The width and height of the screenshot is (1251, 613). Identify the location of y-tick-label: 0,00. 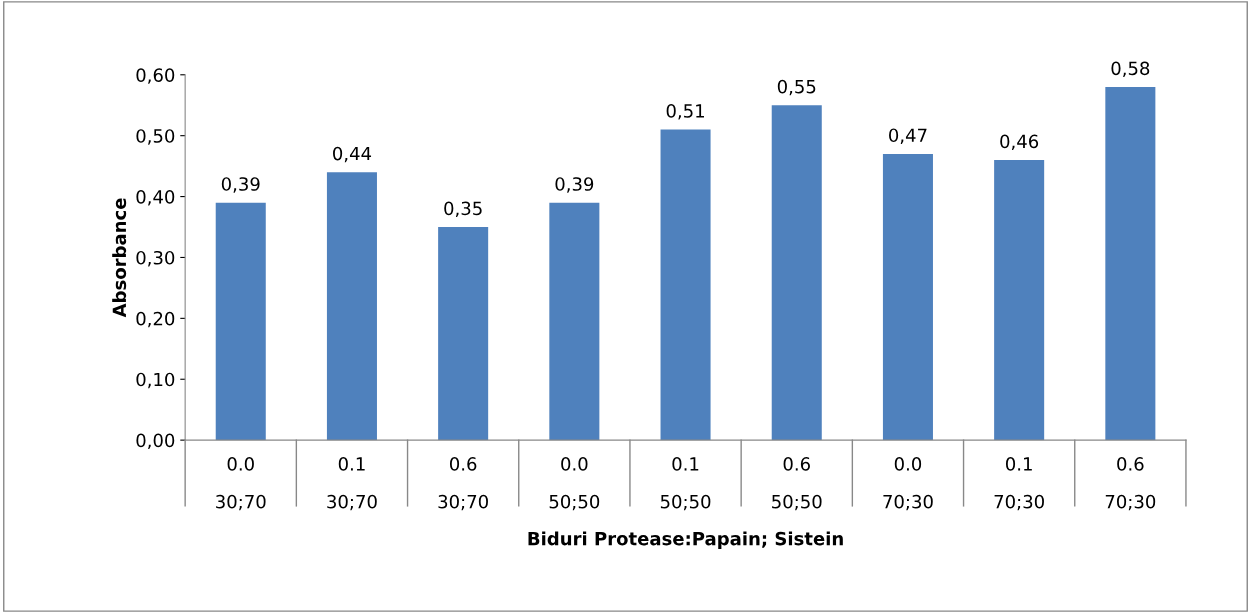
(155, 441).